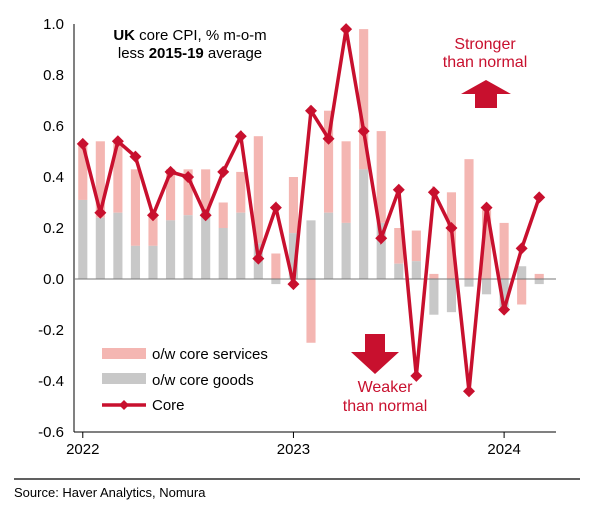  What do you see at coordinates (386, 387) in the screenshot?
I see `weaker-label-line1: Weaker` at bounding box center [386, 387].